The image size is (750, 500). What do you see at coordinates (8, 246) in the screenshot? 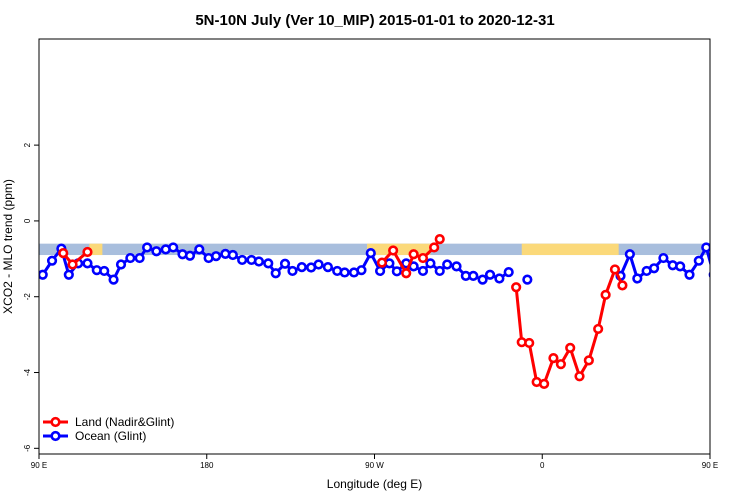
I see `y-axis-label: XCO2 - MLO trend (ppm)` at bounding box center [8, 246].